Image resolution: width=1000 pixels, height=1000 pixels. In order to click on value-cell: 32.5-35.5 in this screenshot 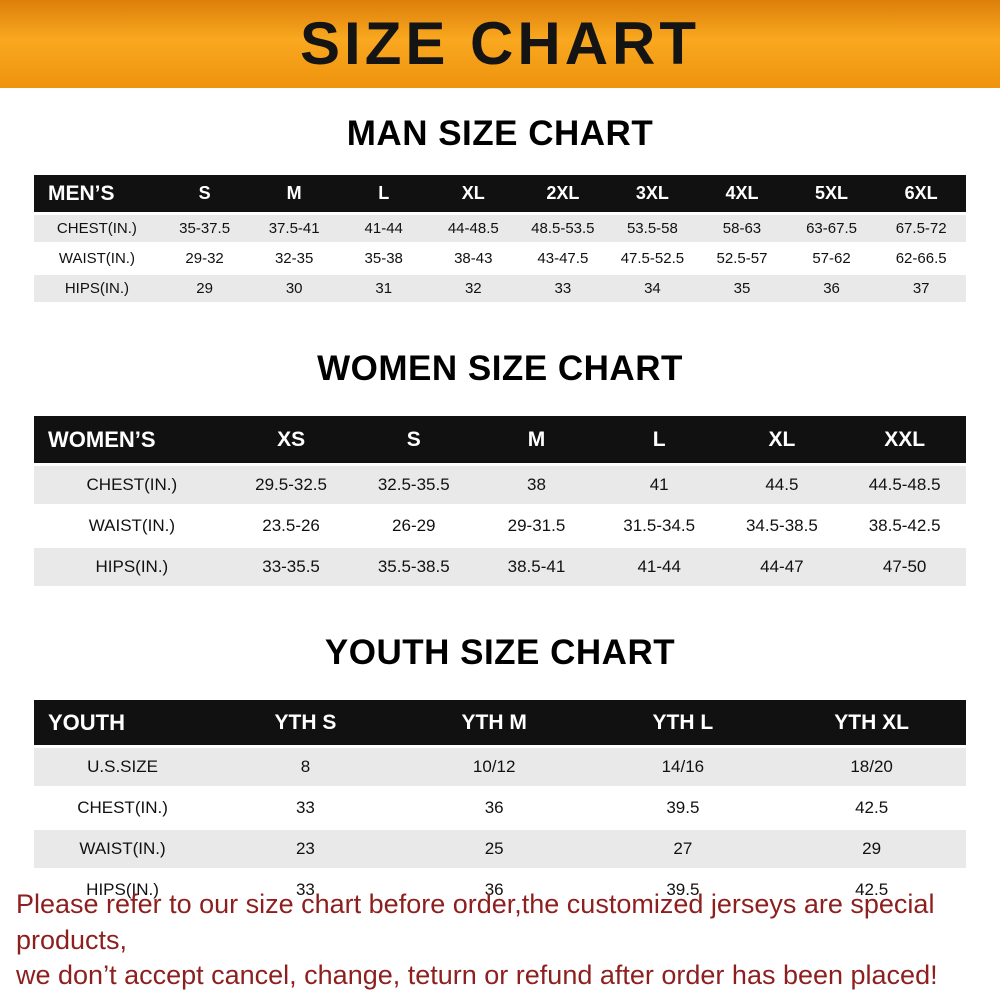, I will do `click(414, 485)`.